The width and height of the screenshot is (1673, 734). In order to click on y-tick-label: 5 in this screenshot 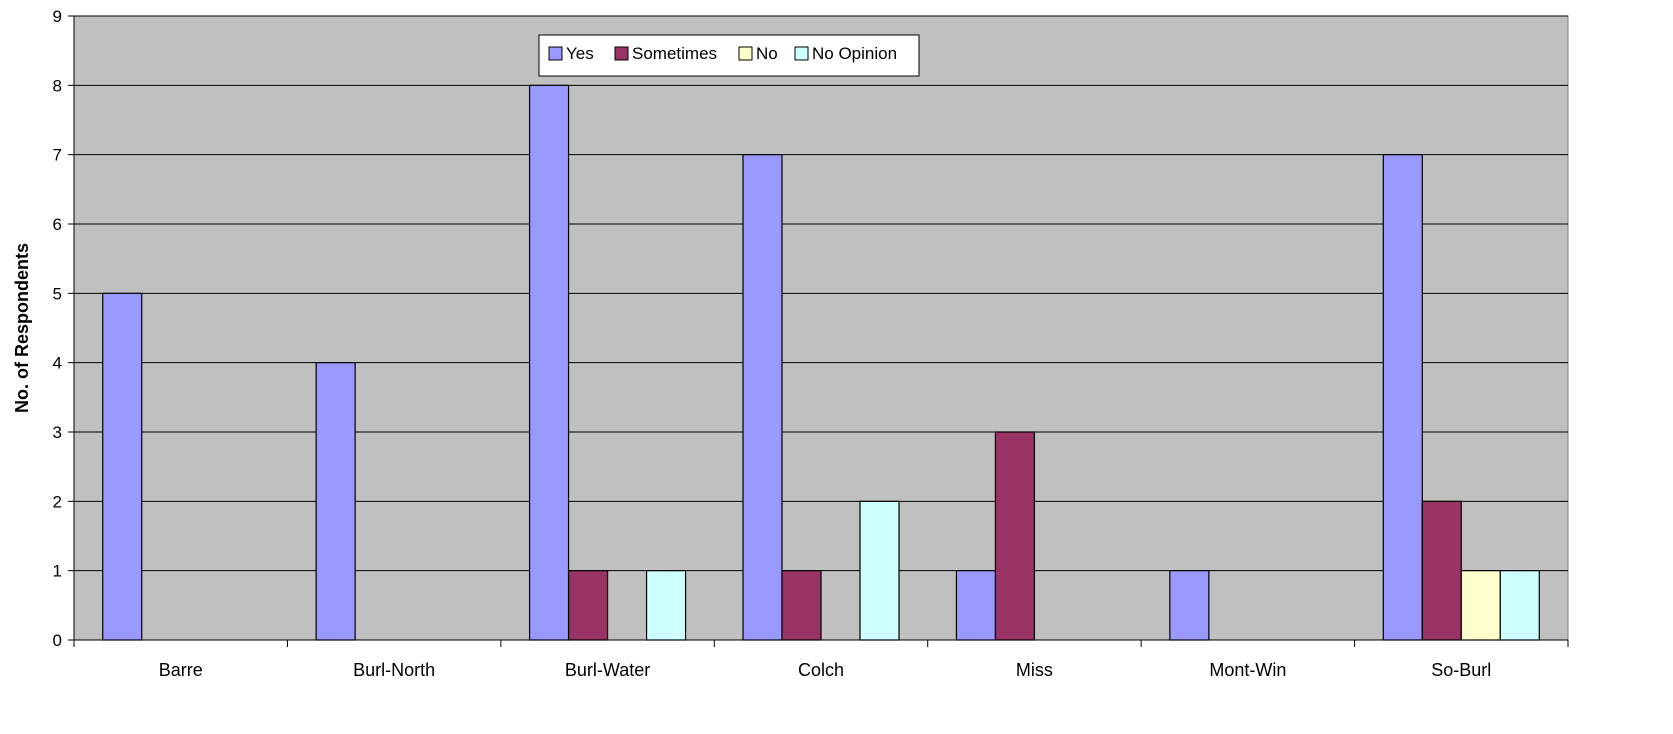, I will do `click(57, 293)`.